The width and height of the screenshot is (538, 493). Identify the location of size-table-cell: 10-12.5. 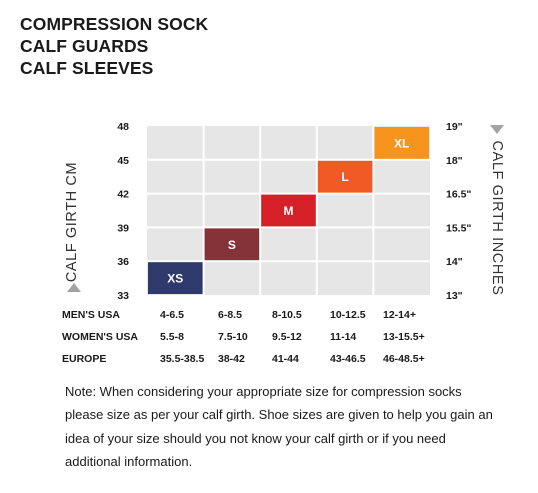
(348, 315).